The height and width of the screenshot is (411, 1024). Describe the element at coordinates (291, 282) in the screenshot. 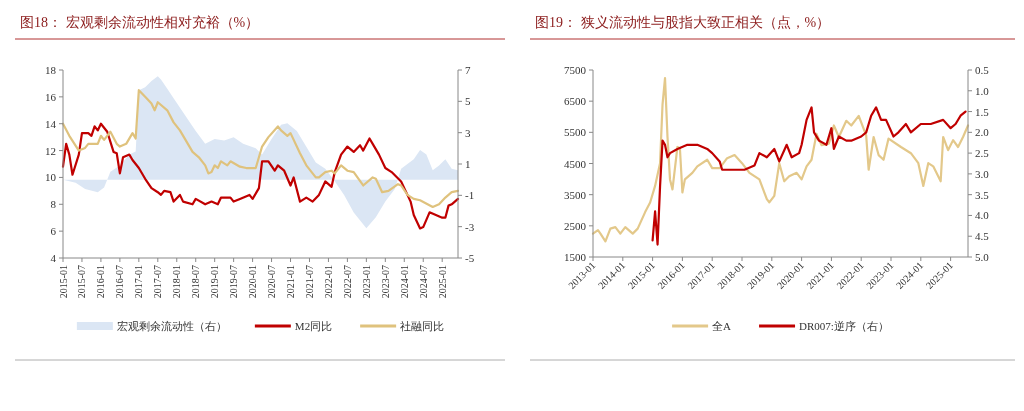

I see `x-tick-label: 2021-01` at that location.